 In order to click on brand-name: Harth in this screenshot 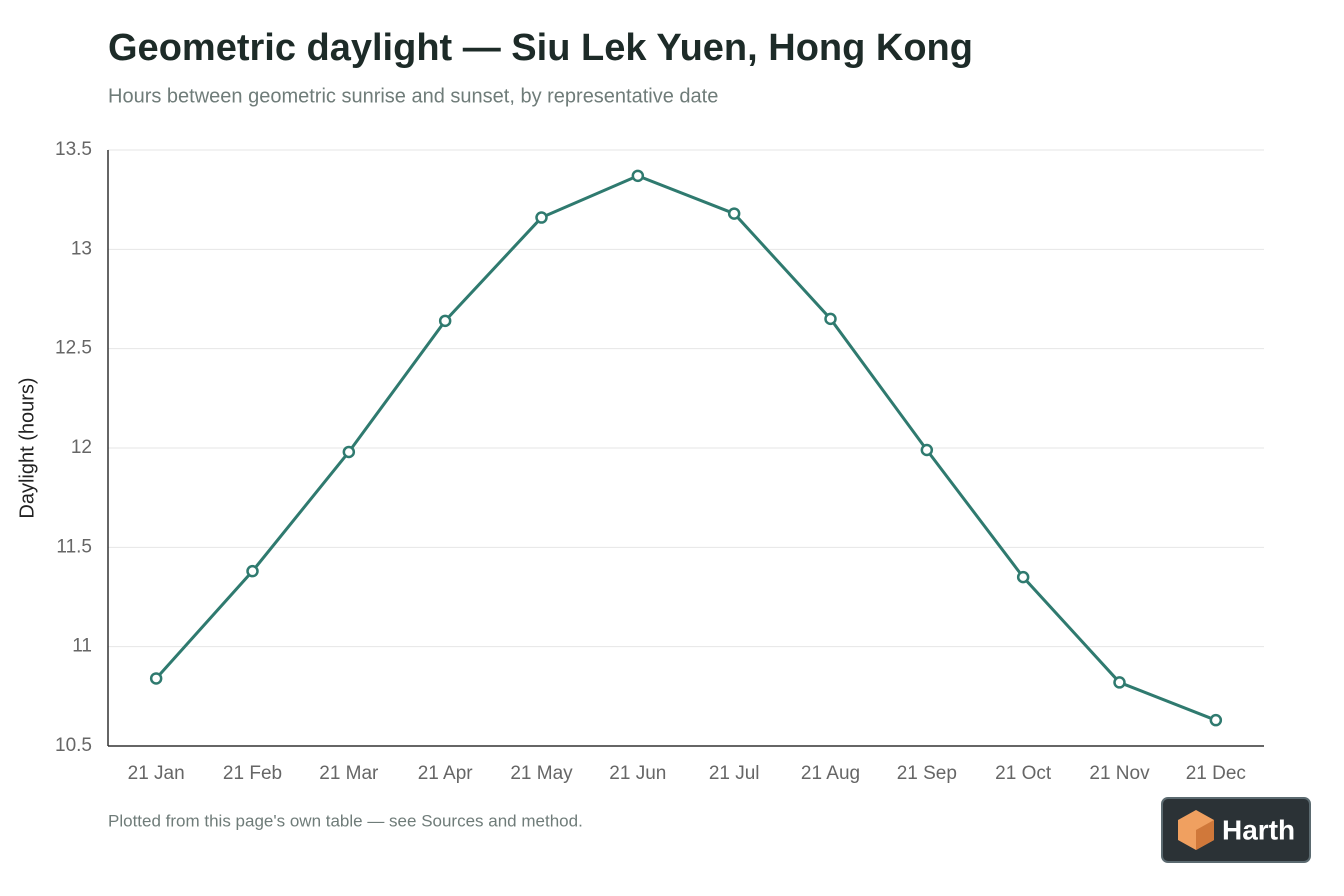, I will do `click(1258, 829)`.